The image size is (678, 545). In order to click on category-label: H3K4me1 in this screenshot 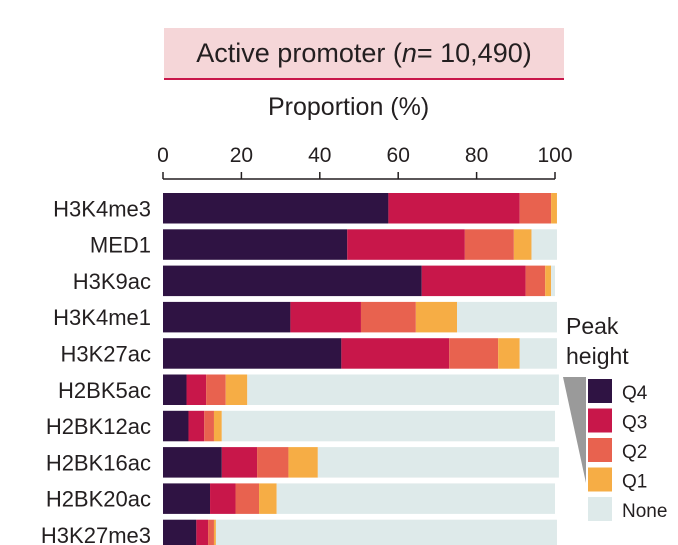, I will do `click(102, 317)`.